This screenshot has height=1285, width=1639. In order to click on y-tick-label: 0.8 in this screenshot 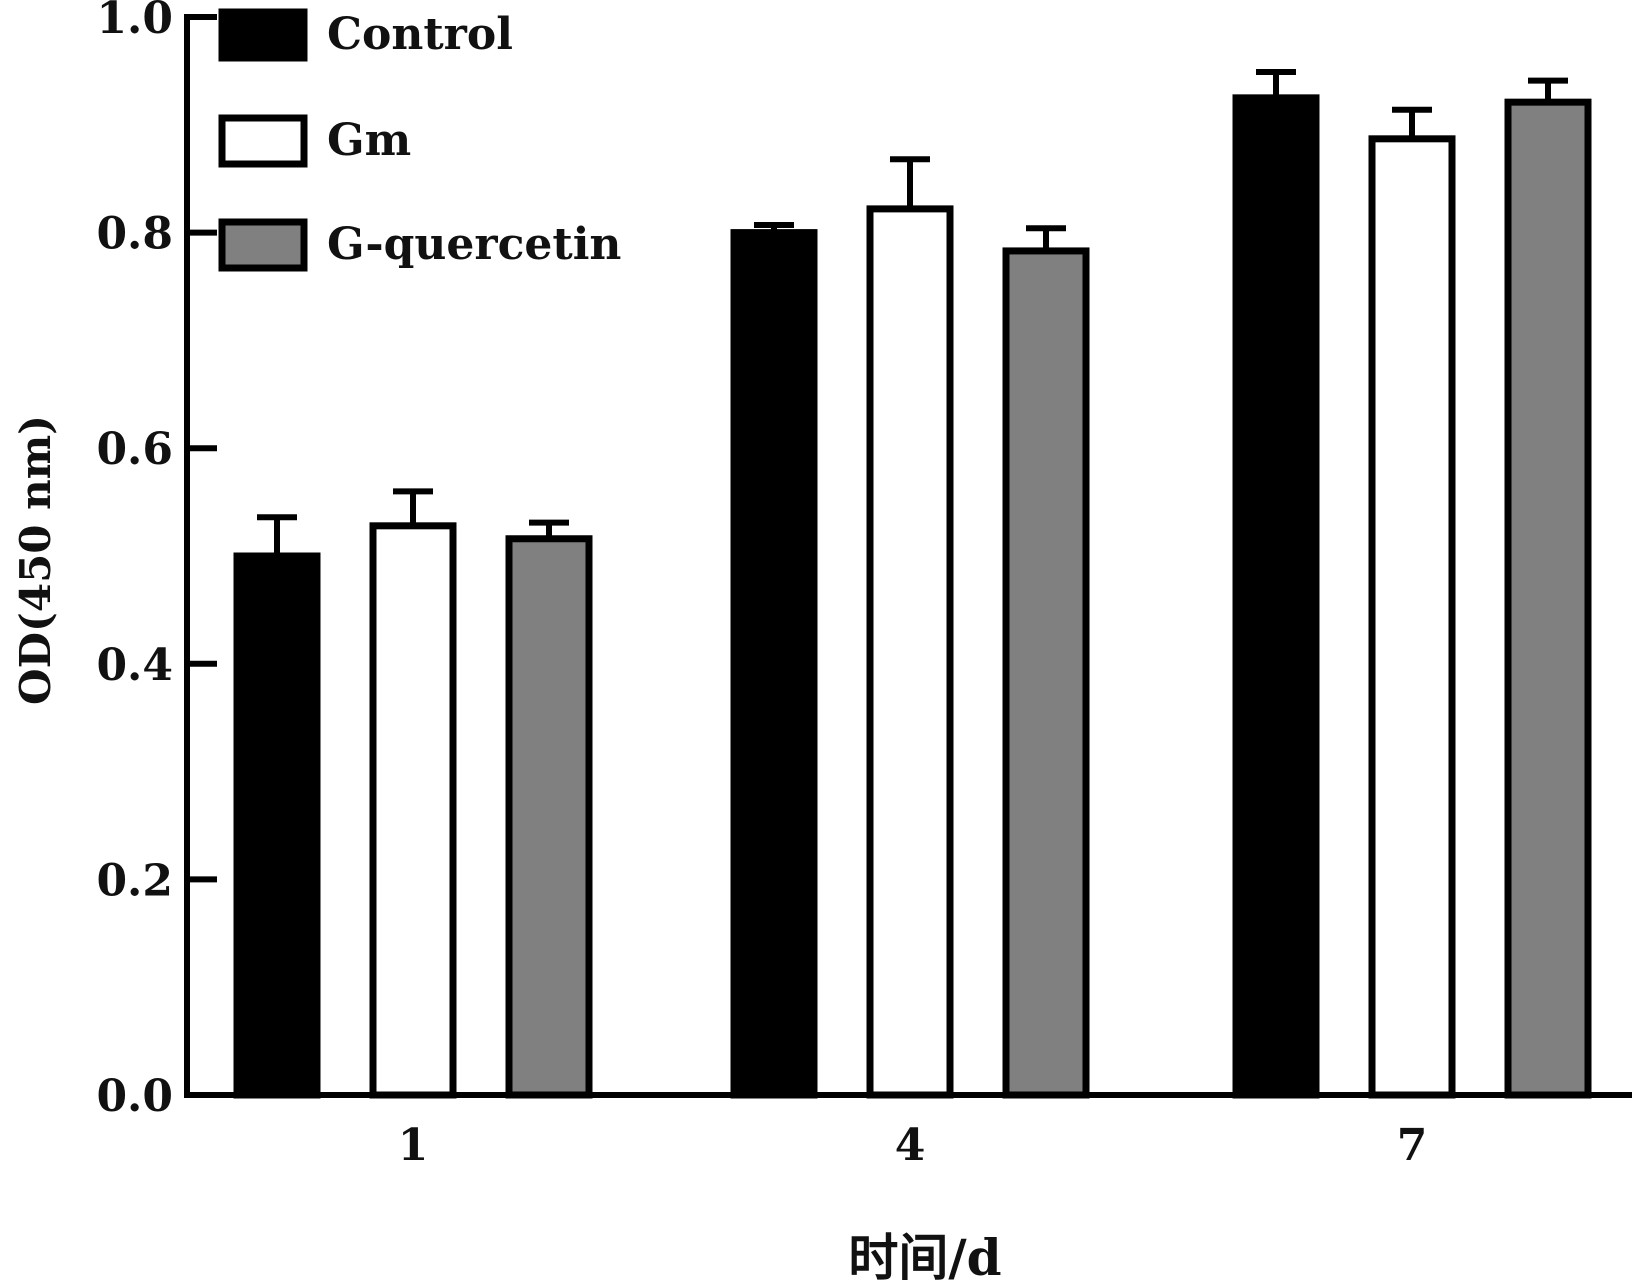, I will do `click(134, 234)`.